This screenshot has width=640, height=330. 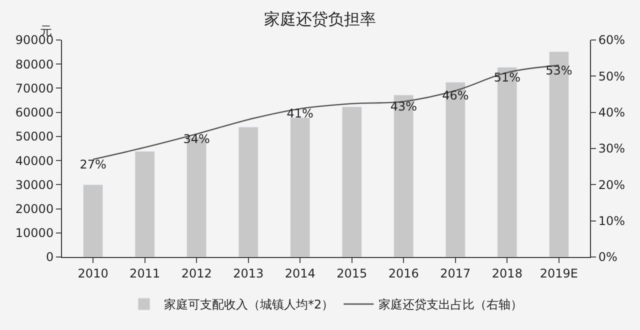 I want to click on data-label: 43%, so click(x=403, y=106).